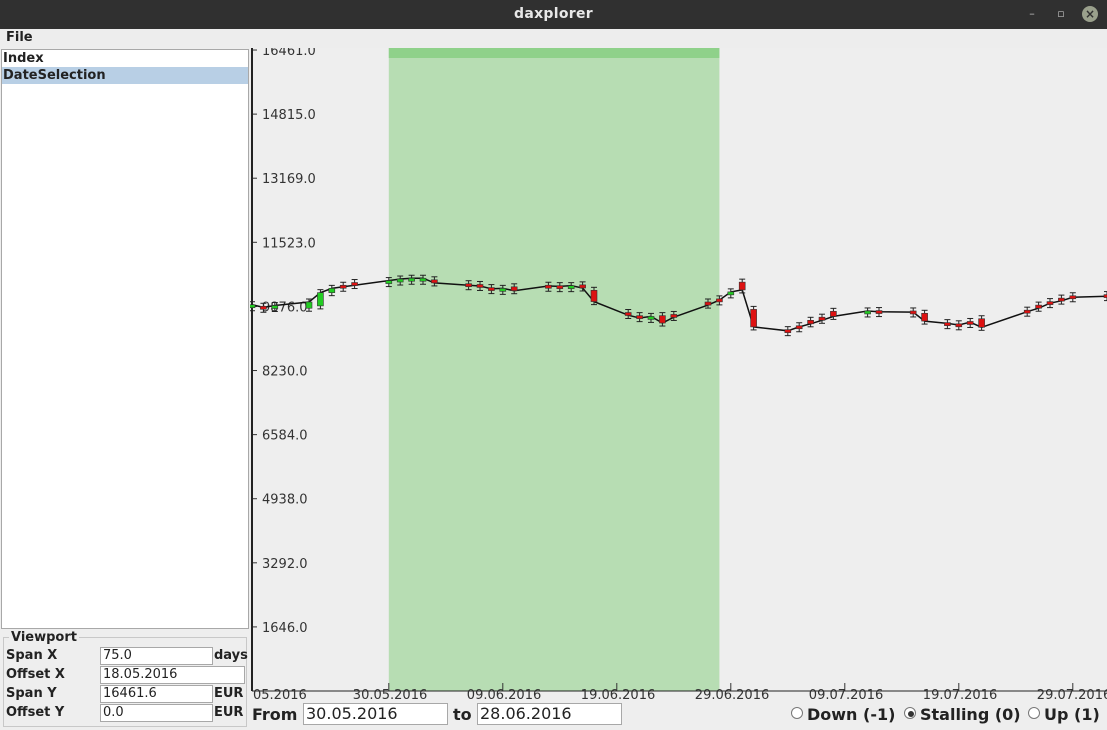 The image size is (1107, 730). I want to click on tree-item-index: Index, so click(23, 58).